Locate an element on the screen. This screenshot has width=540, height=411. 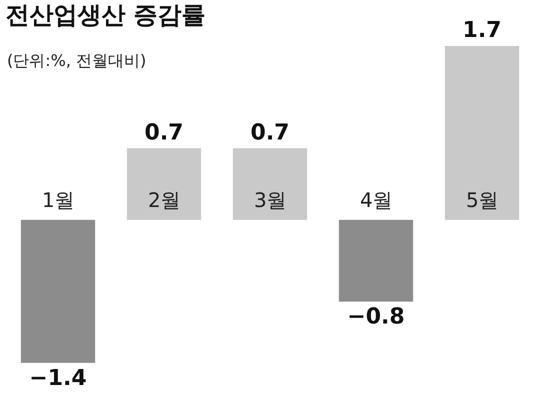
data-label: −0.8 is located at coordinates (376, 317).